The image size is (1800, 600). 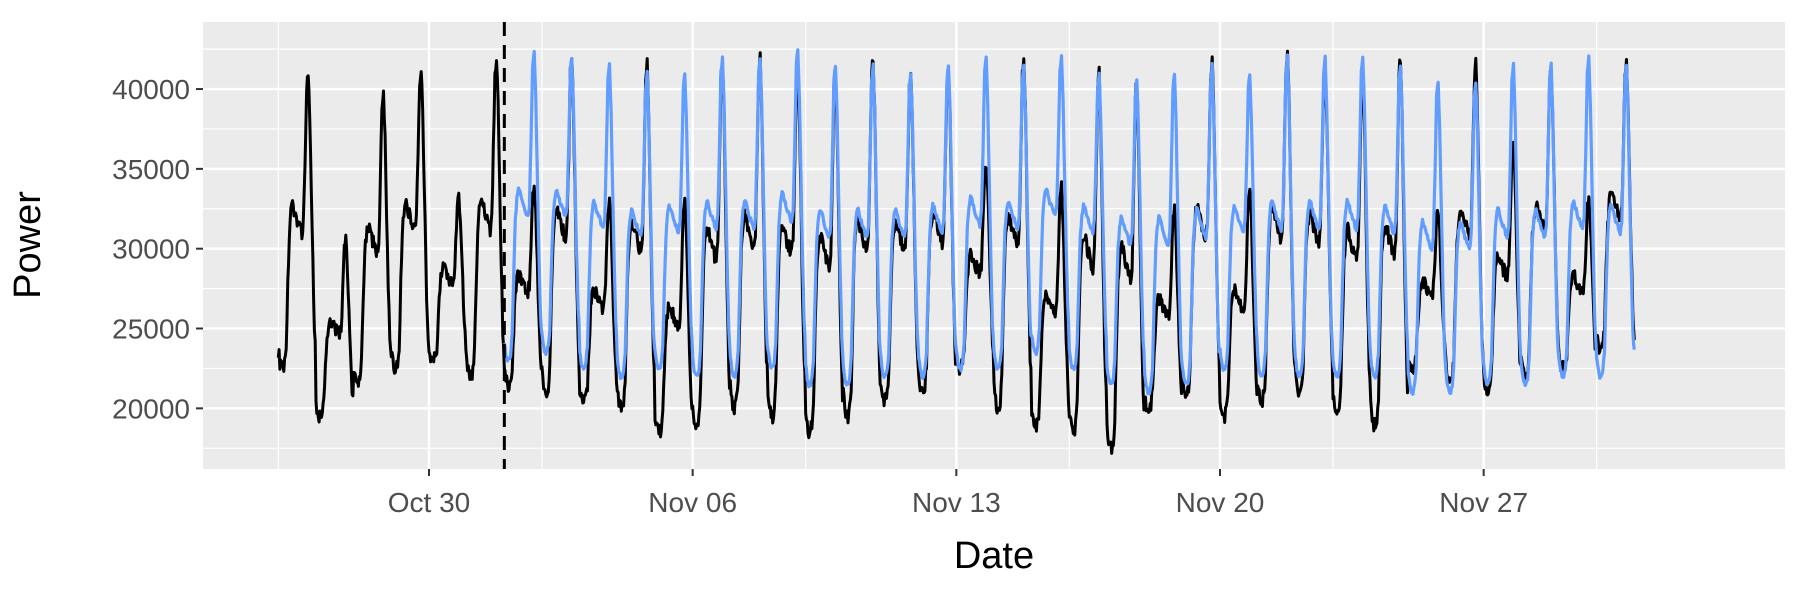 What do you see at coordinates (994, 556) in the screenshot?
I see `x-axis-title: Date` at bounding box center [994, 556].